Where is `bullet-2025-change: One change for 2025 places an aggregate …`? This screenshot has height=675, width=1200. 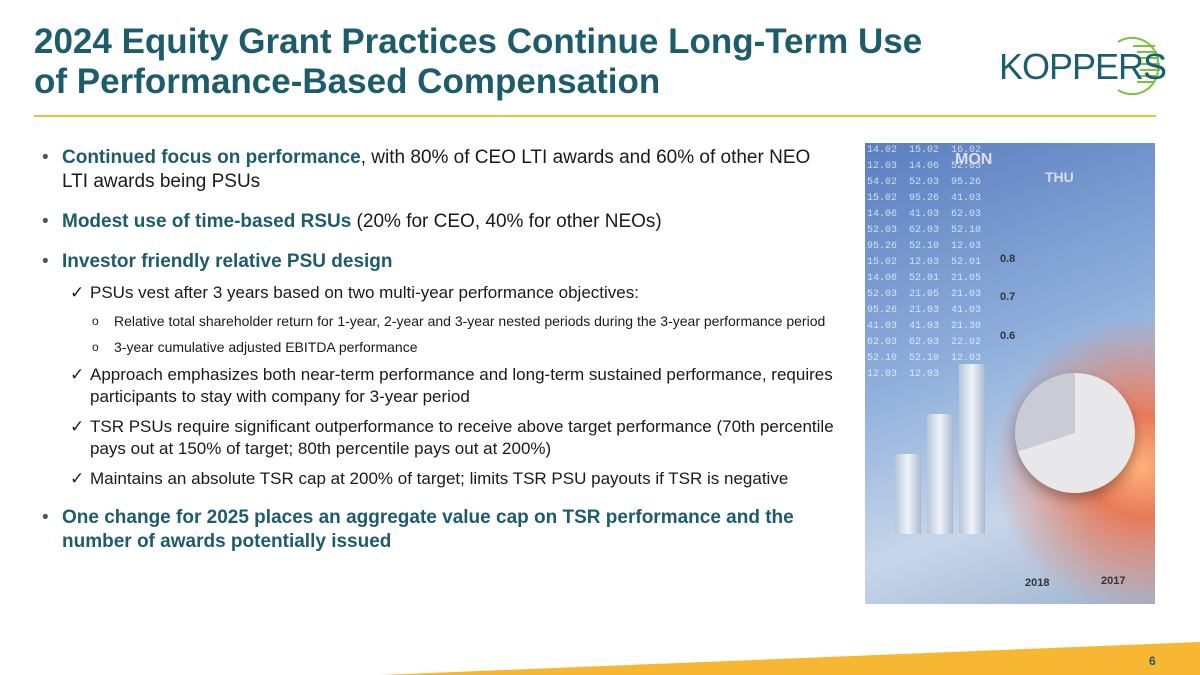
bullet-2025-change: One change for 2025 places an aggregate … is located at coordinates (440, 530).